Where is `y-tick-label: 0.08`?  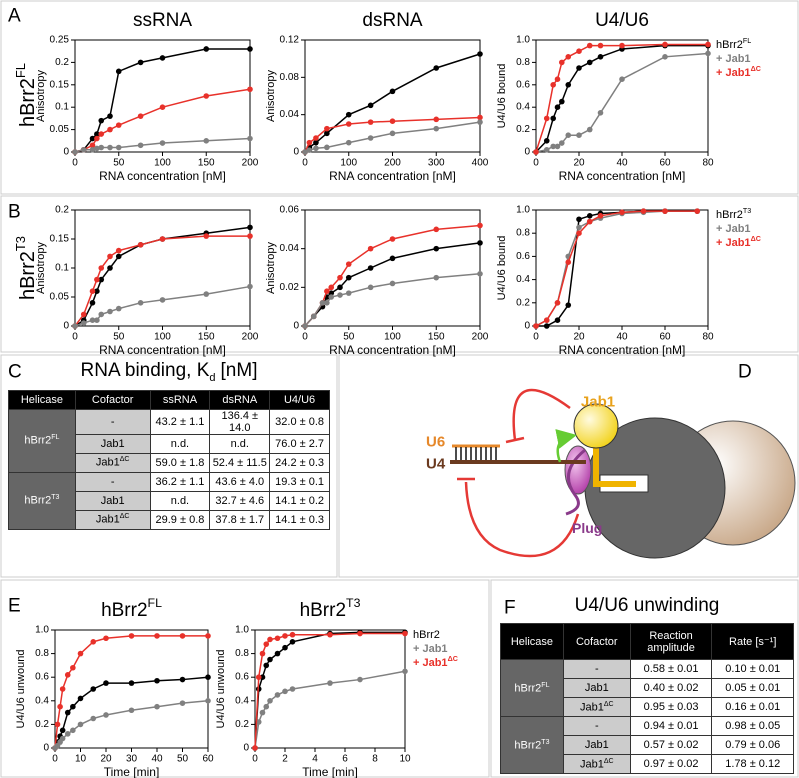
y-tick-label: 0.08 is located at coordinates (290, 77).